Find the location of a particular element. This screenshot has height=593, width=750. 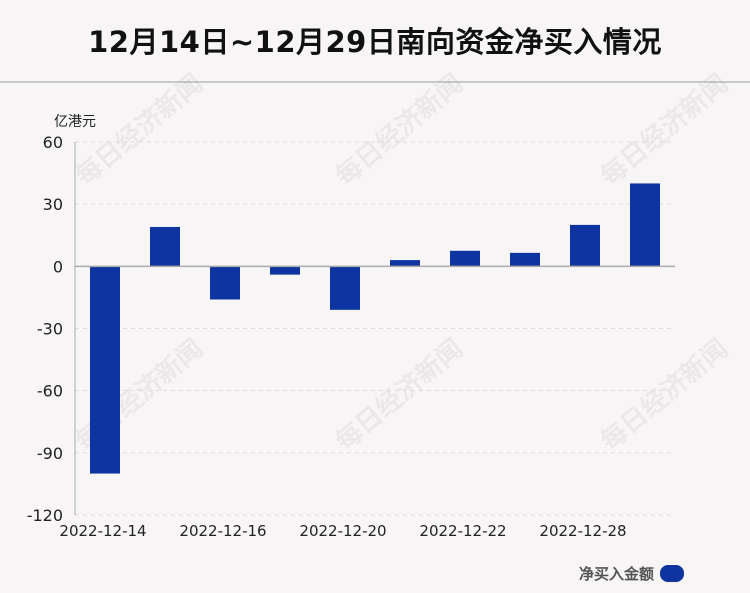

x-tick-label: 2022-12-20 is located at coordinates (342, 531).